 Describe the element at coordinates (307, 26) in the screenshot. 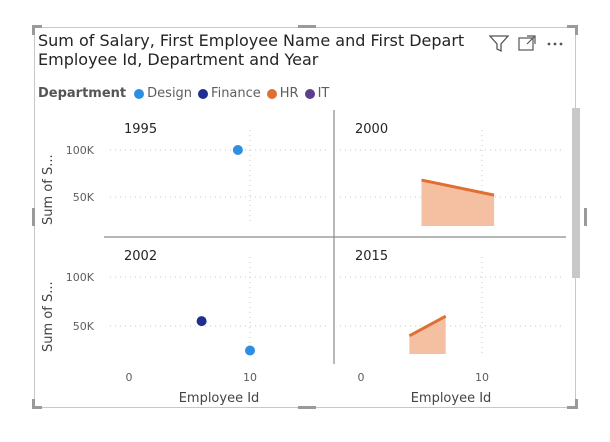

I see `resize-handle-top-center` at that location.